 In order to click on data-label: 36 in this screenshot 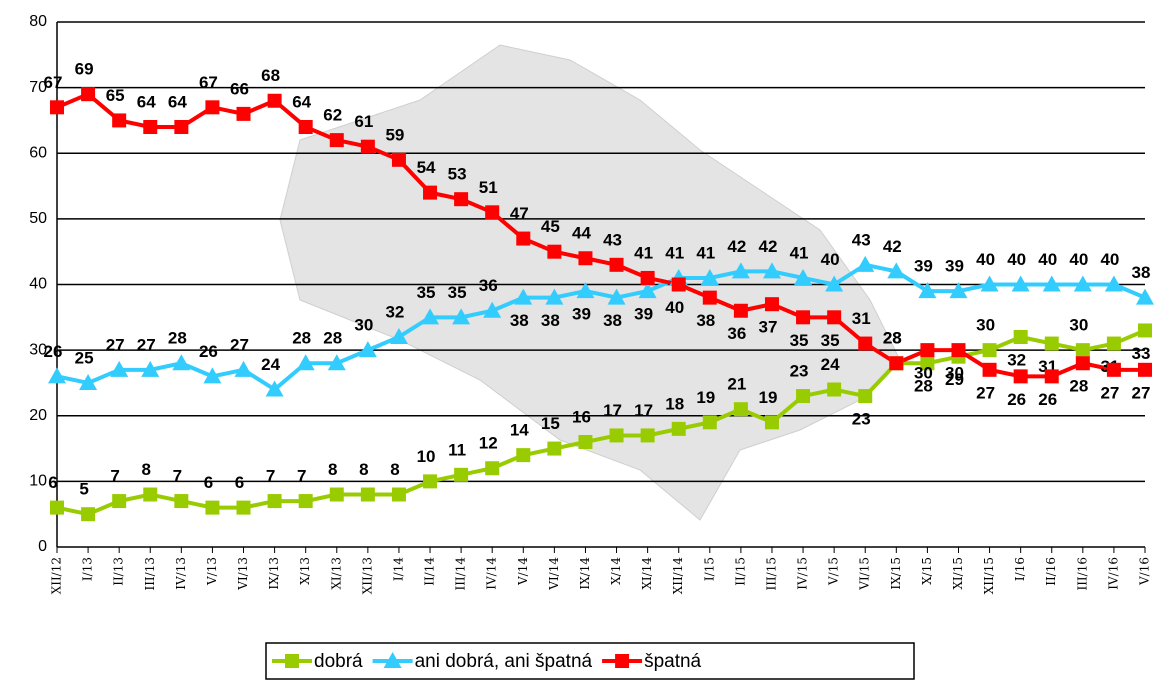, I will do `click(488, 285)`.